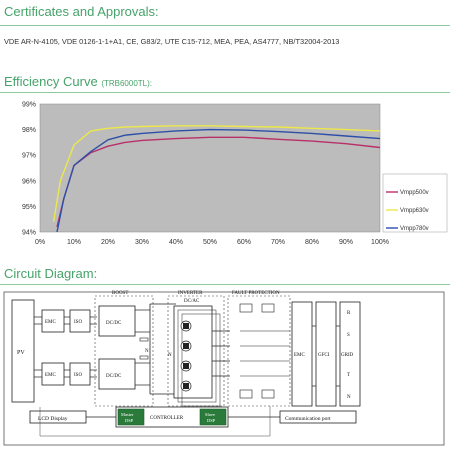 This screenshot has height=449, width=450. Describe the element at coordinates (29, 156) in the screenshot. I see `y-tick-label: 97%` at that location.